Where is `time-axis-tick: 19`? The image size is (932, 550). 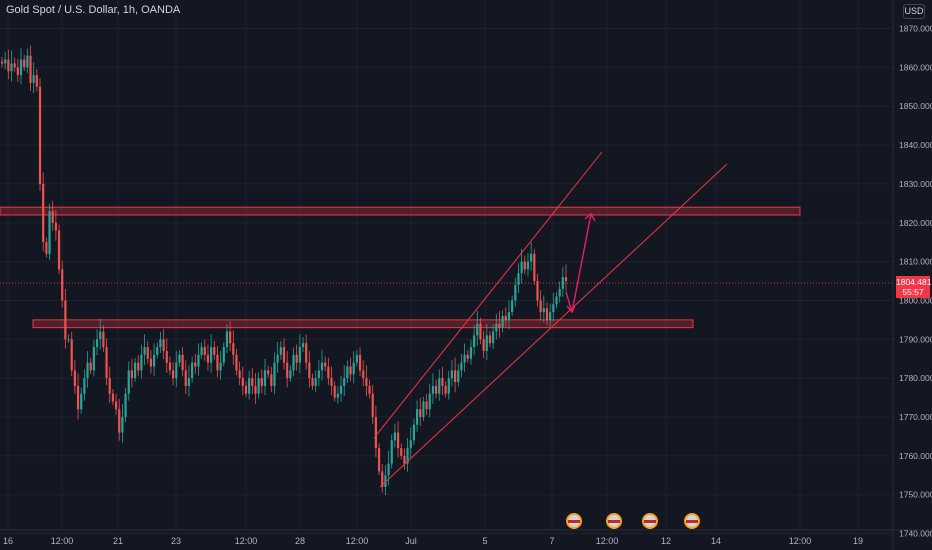
time-axis-tick: 19 is located at coordinates (858, 541).